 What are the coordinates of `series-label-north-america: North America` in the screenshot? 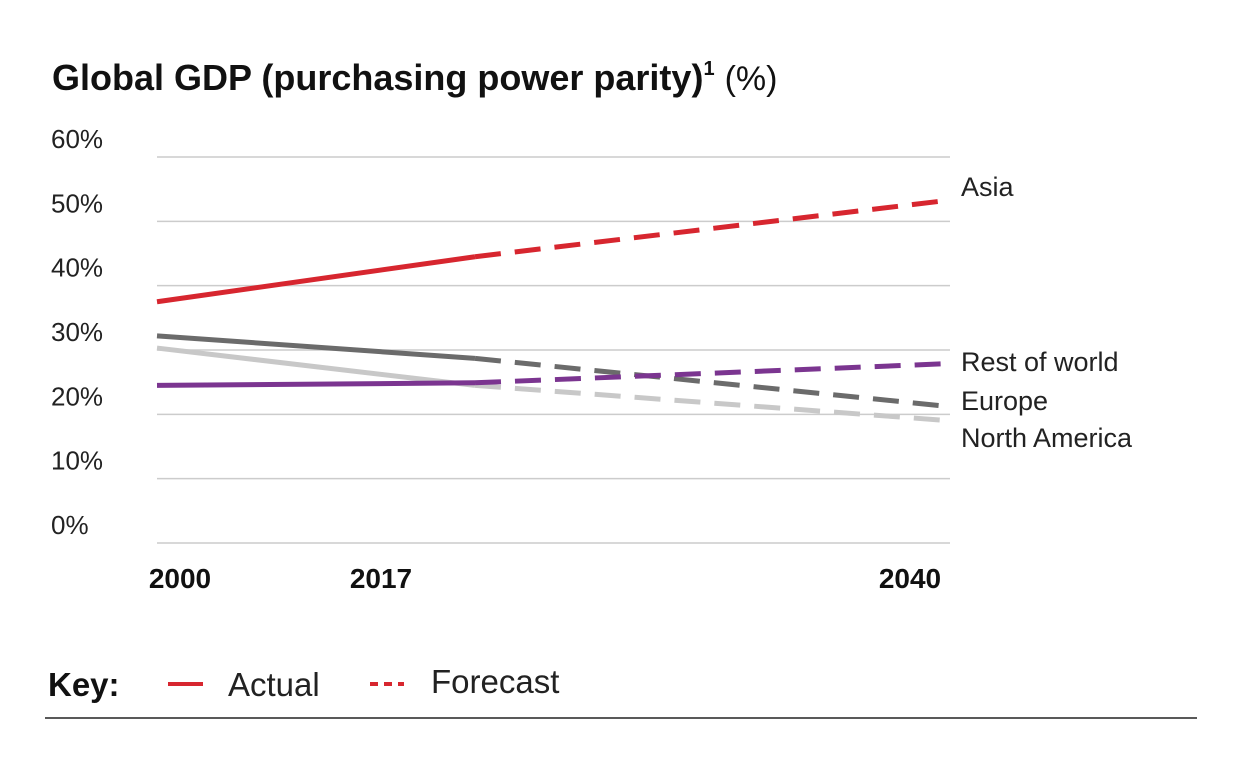 It's located at (1047, 438).